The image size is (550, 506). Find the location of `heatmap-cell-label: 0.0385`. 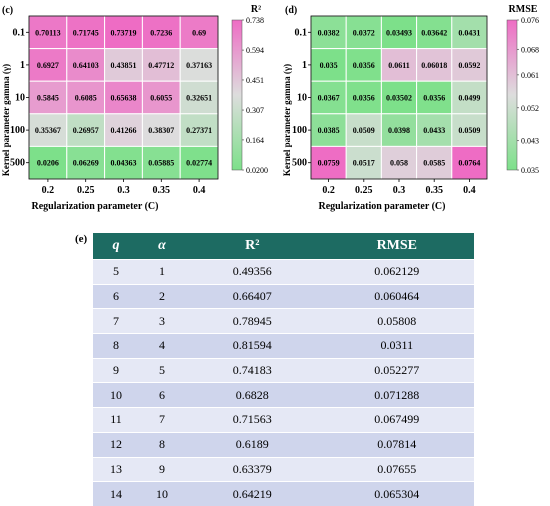

heatmap-cell-label: 0.0385 is located at coordinates (329, 130).